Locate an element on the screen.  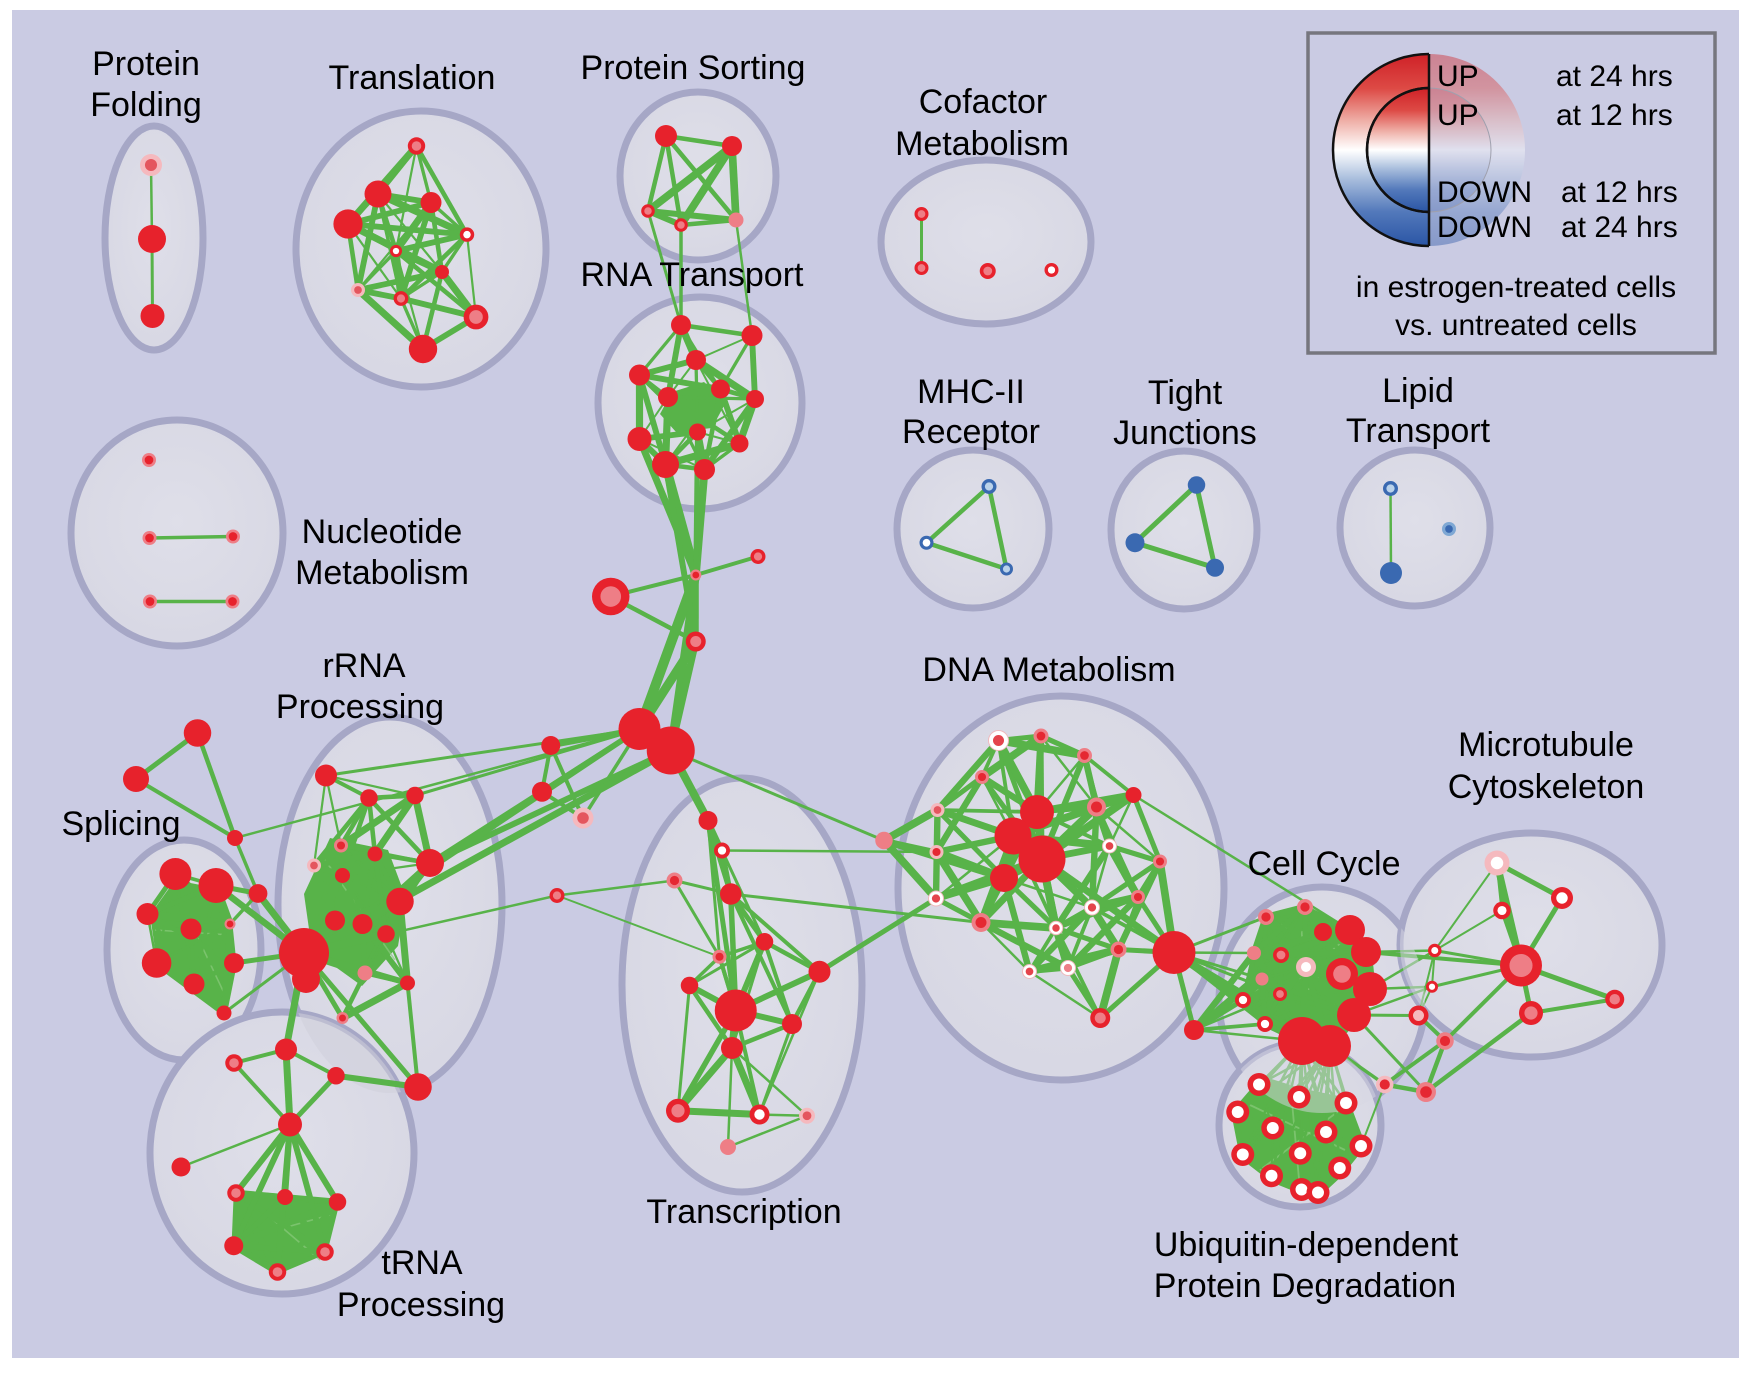
svg-text: Receptor is located at coordinates (971, 432).